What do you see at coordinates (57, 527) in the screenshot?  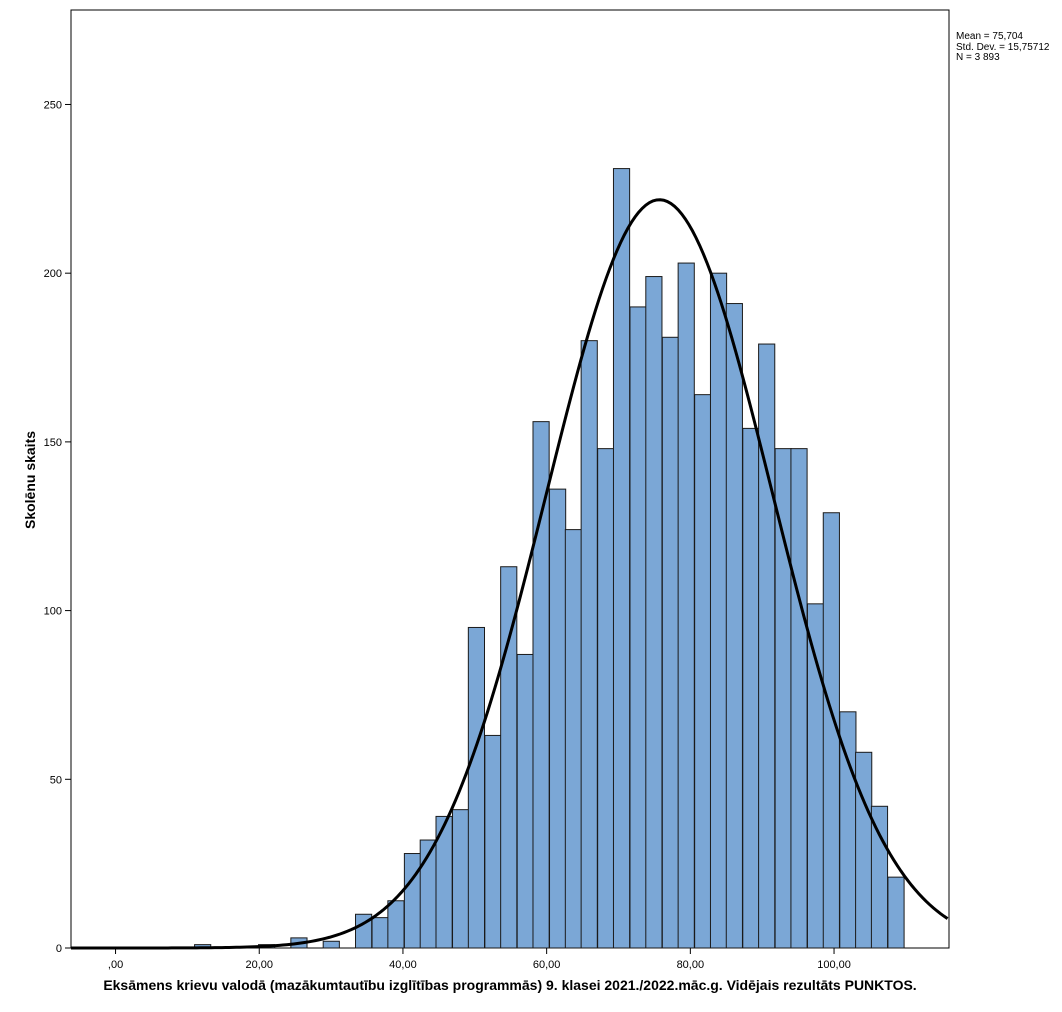 I see `y-axis: 0 50 100 150 200 250` at bounding box center [57, 527].